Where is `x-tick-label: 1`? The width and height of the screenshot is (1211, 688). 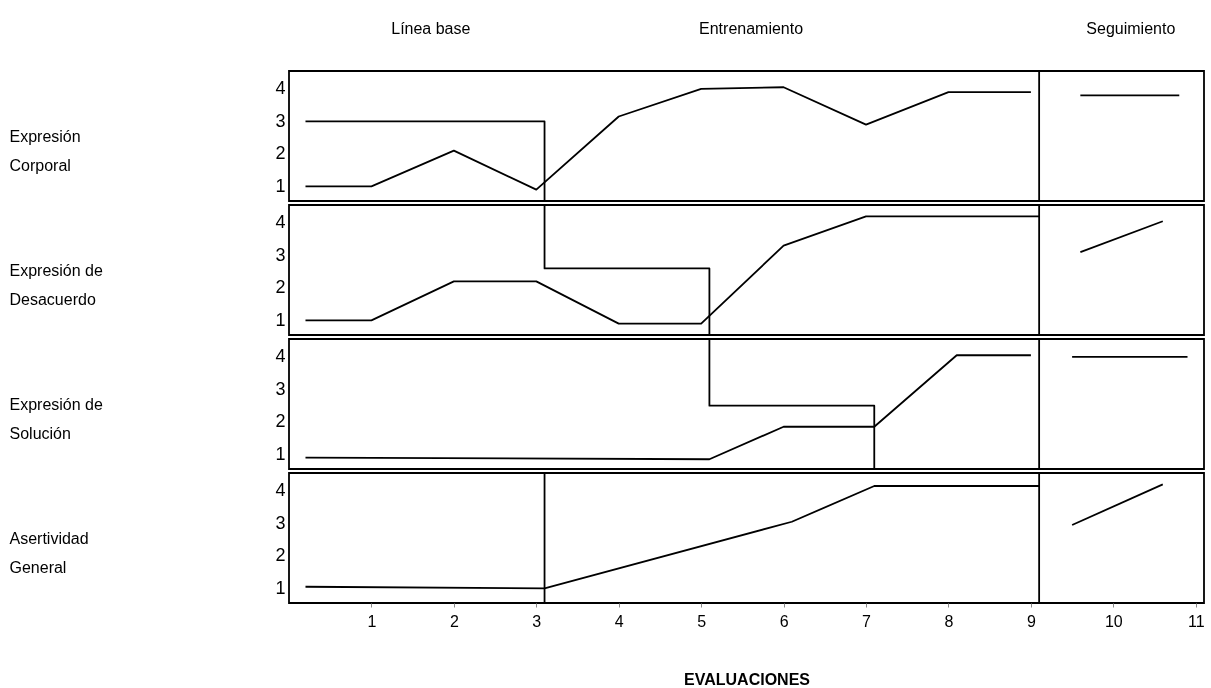
x-tick-label: 1 is located at coordinates (372, 621).